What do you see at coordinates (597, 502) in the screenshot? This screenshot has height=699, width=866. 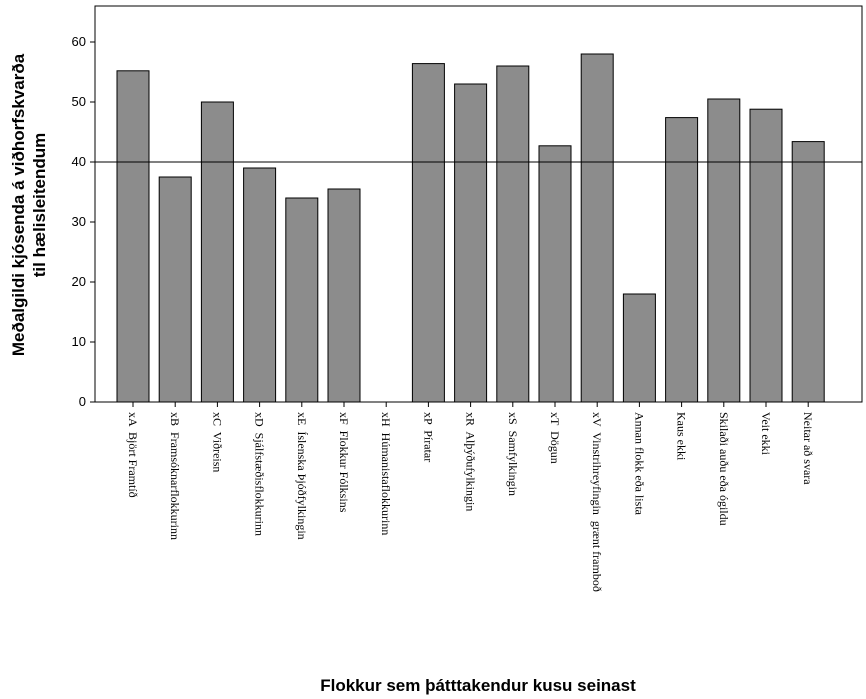 I see `x-tick-label-12: xV Vinstrihreyfingin grænt framboð` at bounding box center [597, 502].